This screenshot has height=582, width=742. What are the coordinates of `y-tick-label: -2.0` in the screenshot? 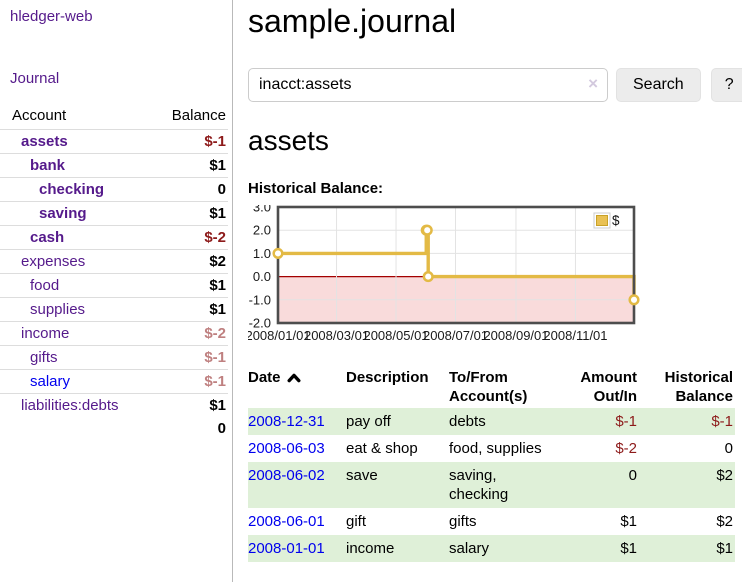 It's located at (260, 323).